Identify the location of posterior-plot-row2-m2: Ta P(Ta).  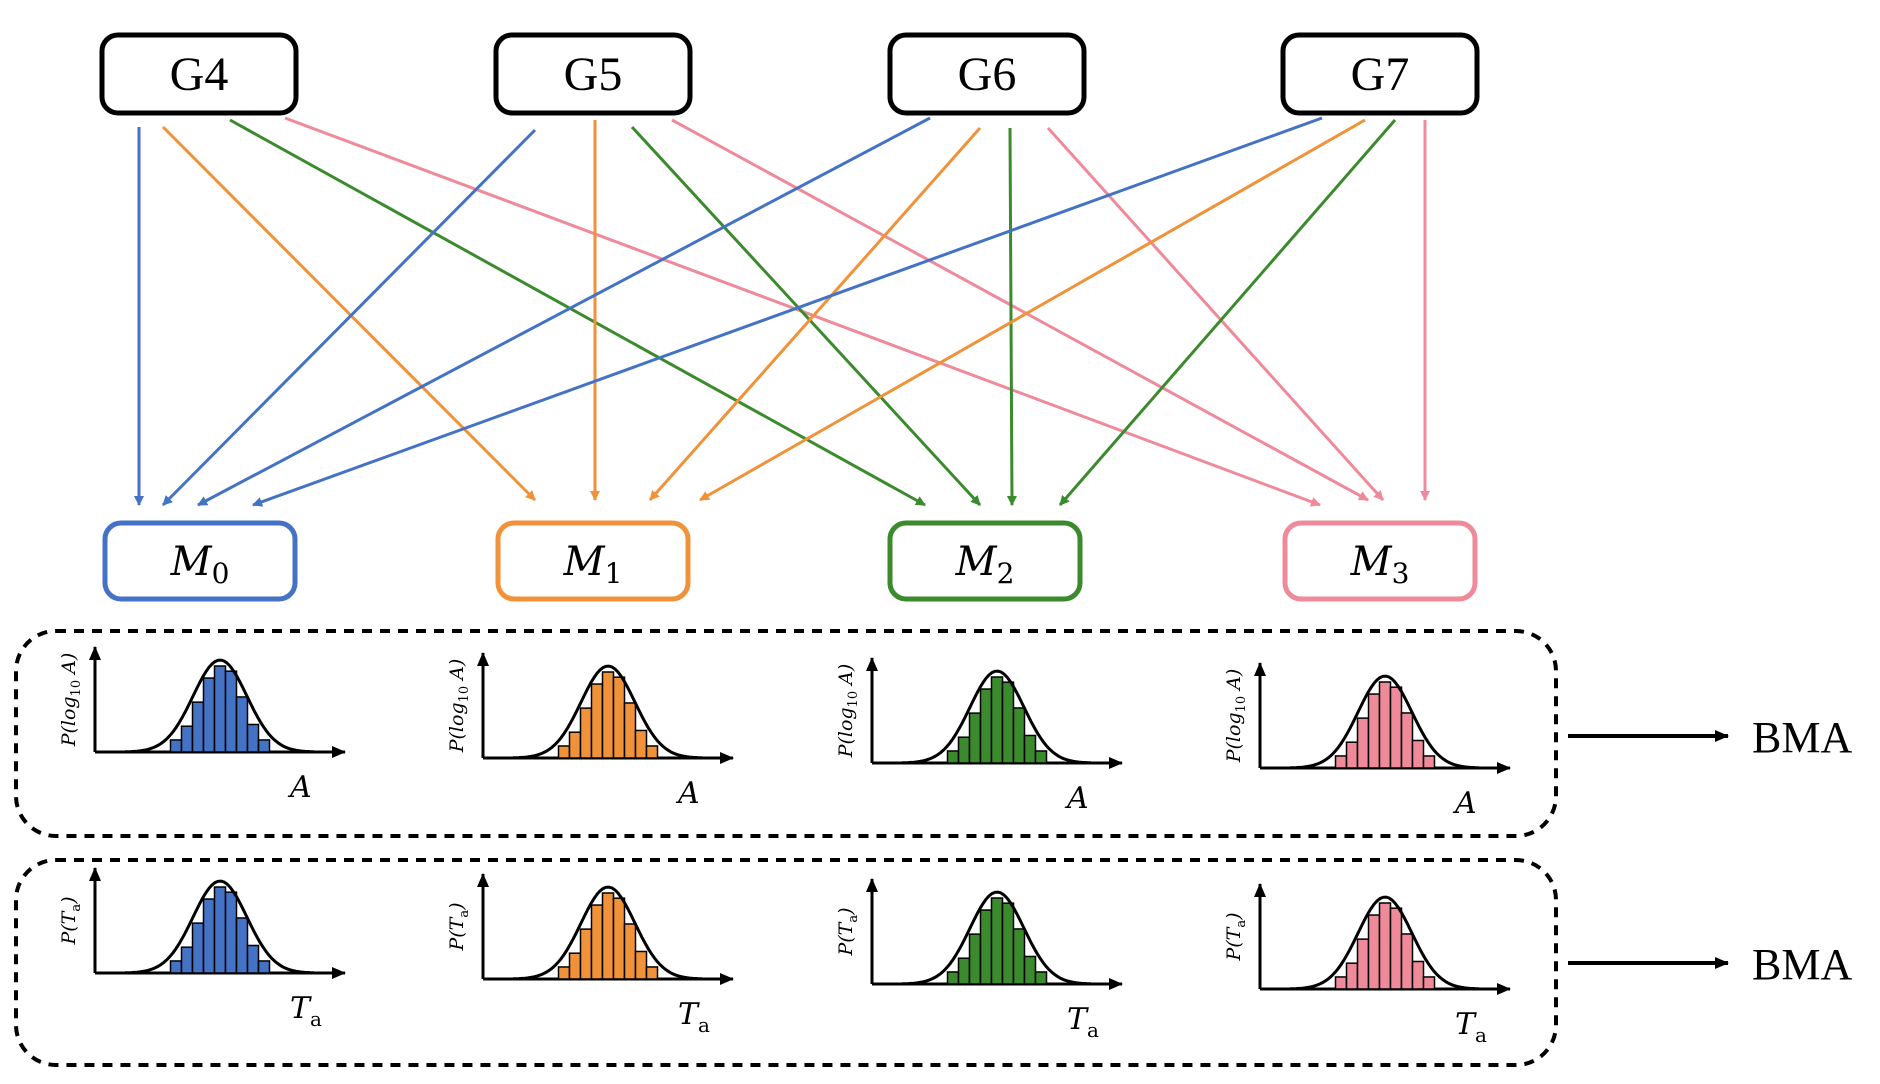
(979, 960).